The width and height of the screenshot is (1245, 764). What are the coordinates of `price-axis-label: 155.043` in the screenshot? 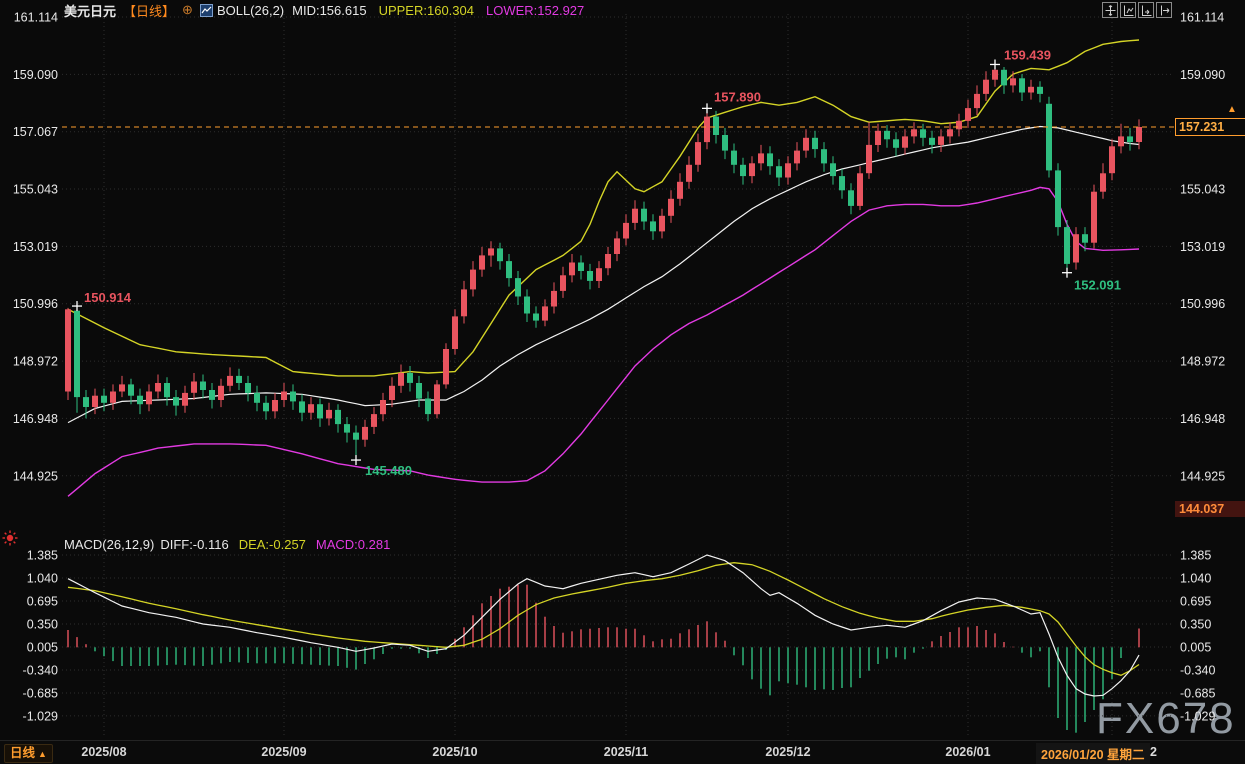 It's located at (35, 190).